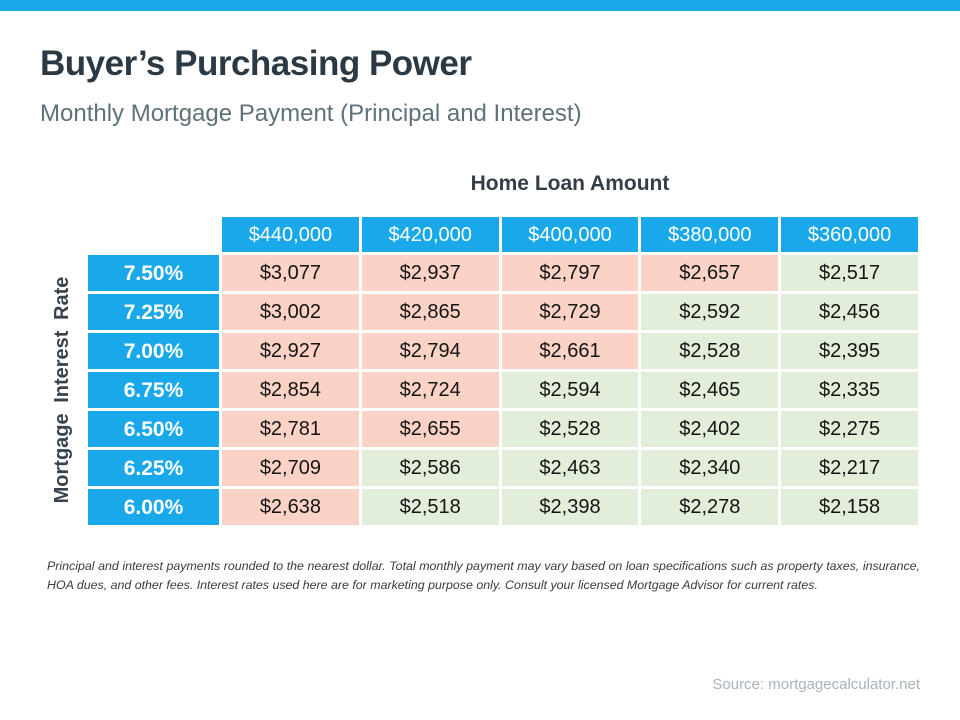  I want to click on payment-cell: $2,275, so click(849, 429).